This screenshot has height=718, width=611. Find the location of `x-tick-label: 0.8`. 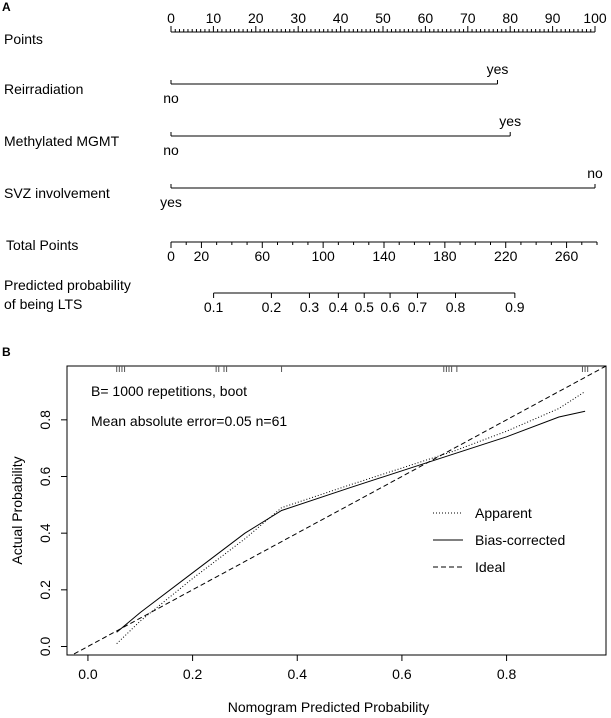

x-tick-label: 0.8 is located at coordinates (507, 674).